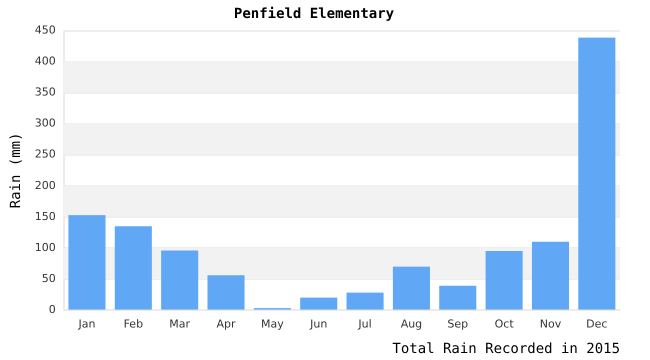  I want to click on y-tick-label: 350, so click(45, 92).